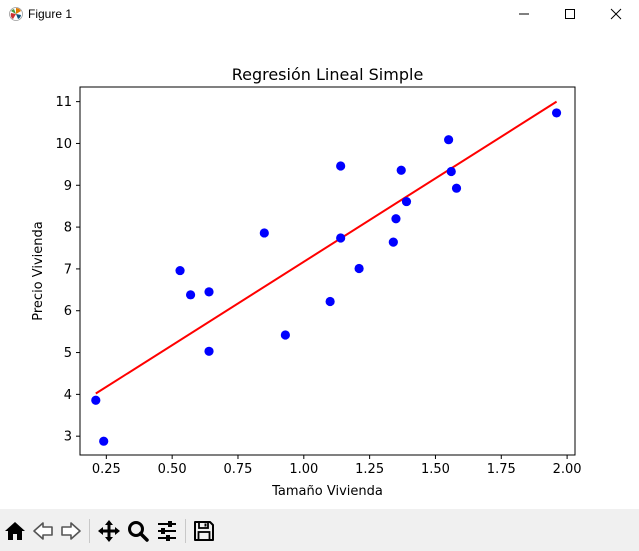 Image resolution: width=639 pixels, height=551 pixels. What do you see at coordinates (68, 186) in the screenshot?
I see `y-tick-label: 9` at bounding box center [68, 186].